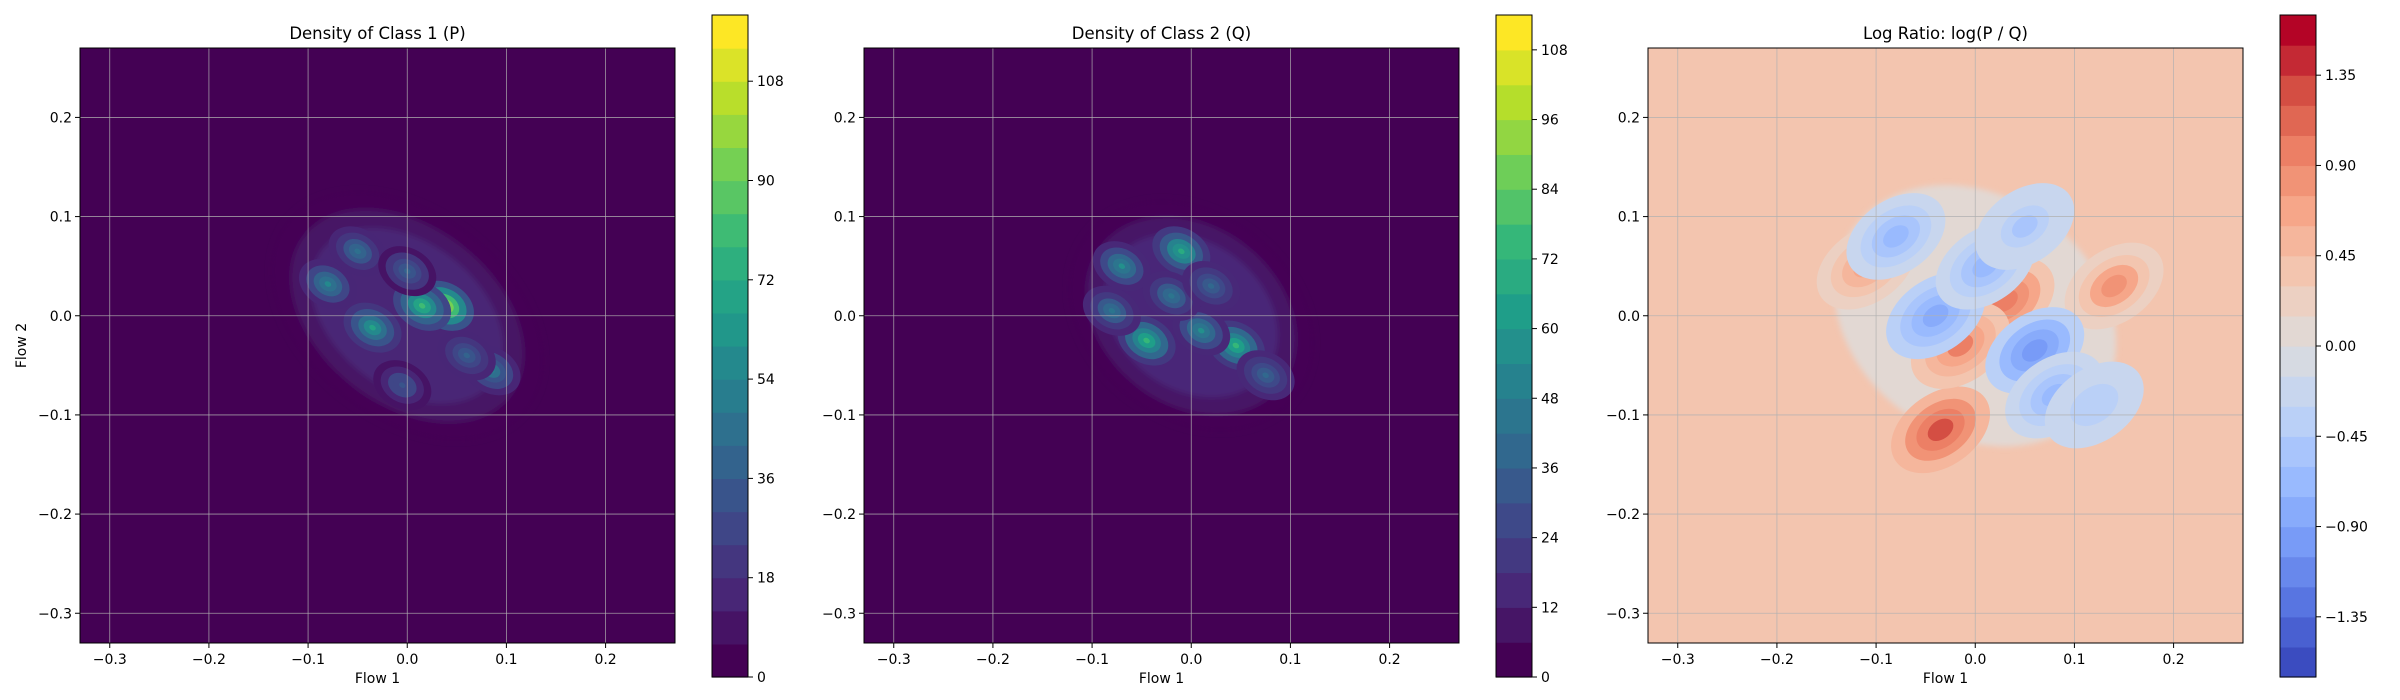 This screenshot has width=2400, height=700. I want to click on colorbar-tick-label: 0.90, so click(2340, 166).